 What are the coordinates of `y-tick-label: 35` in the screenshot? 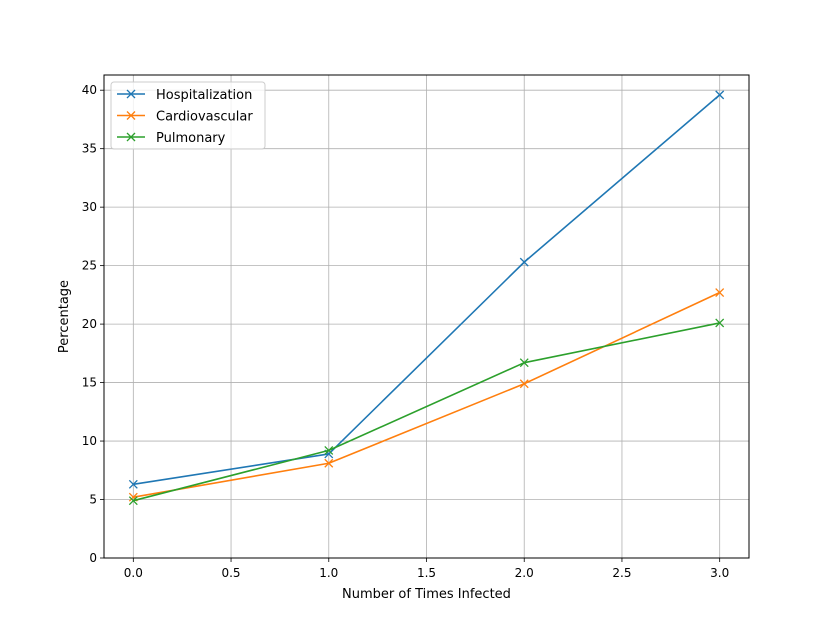 It's located at (89, 149).